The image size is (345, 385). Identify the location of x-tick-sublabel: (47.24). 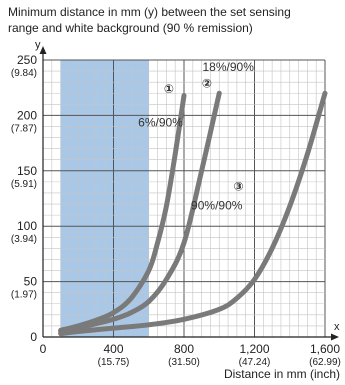
(255, 362).